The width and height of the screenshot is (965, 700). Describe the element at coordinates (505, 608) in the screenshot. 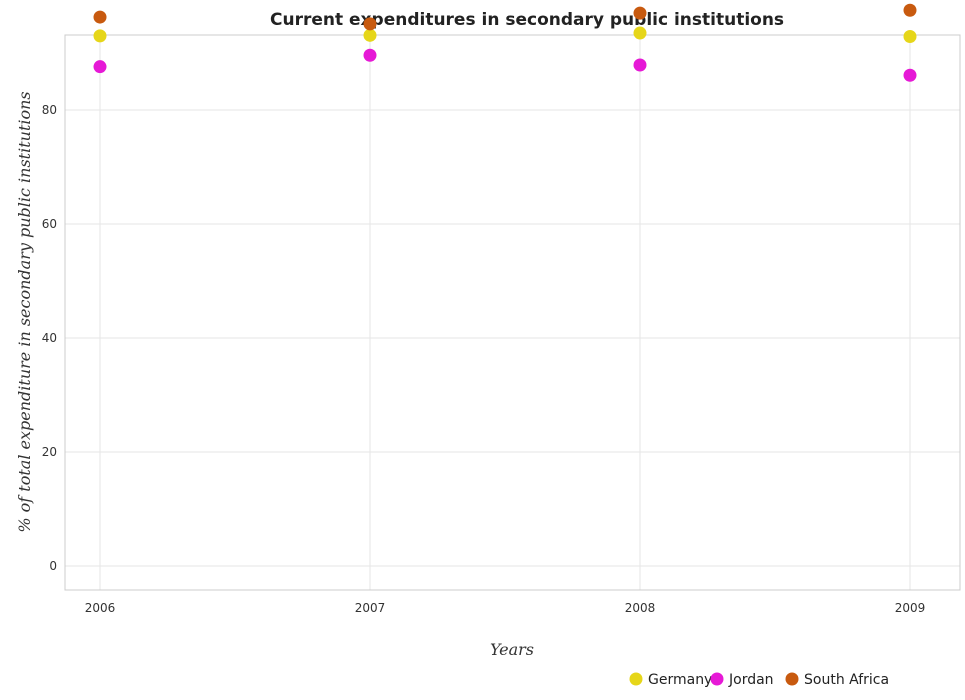

I see `x-tick-labels: 2006 2007 2008 2009` at that location.